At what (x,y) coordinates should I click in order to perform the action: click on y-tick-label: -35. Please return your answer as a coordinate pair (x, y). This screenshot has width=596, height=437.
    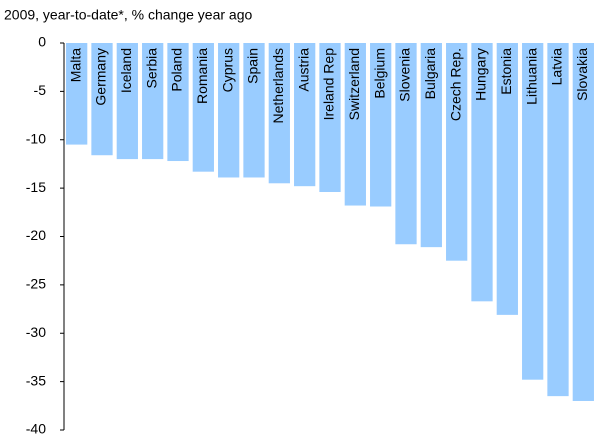
    Looking at the image, I should click on (36, 380).